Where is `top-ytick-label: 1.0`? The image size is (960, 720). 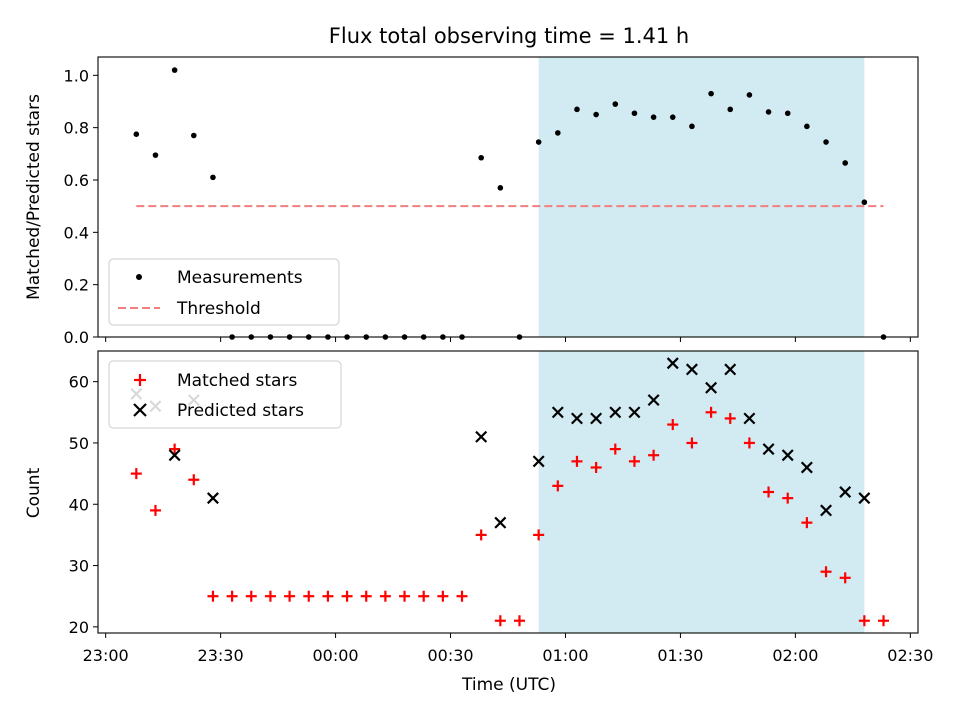 top-ytick-label: 1.0 is located at coordinates (76, 75).